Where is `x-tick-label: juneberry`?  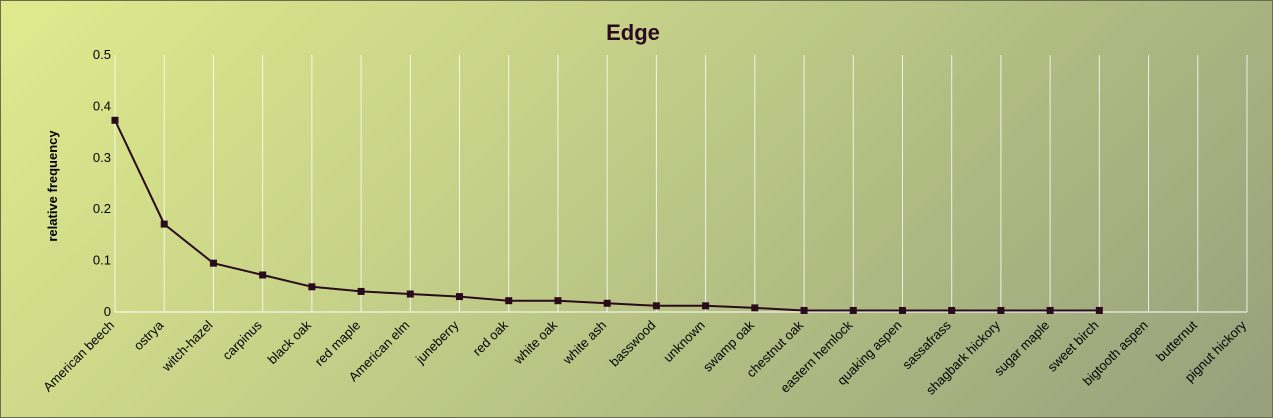 x-tick-label: juneberry is located at coordinates (437, 342).